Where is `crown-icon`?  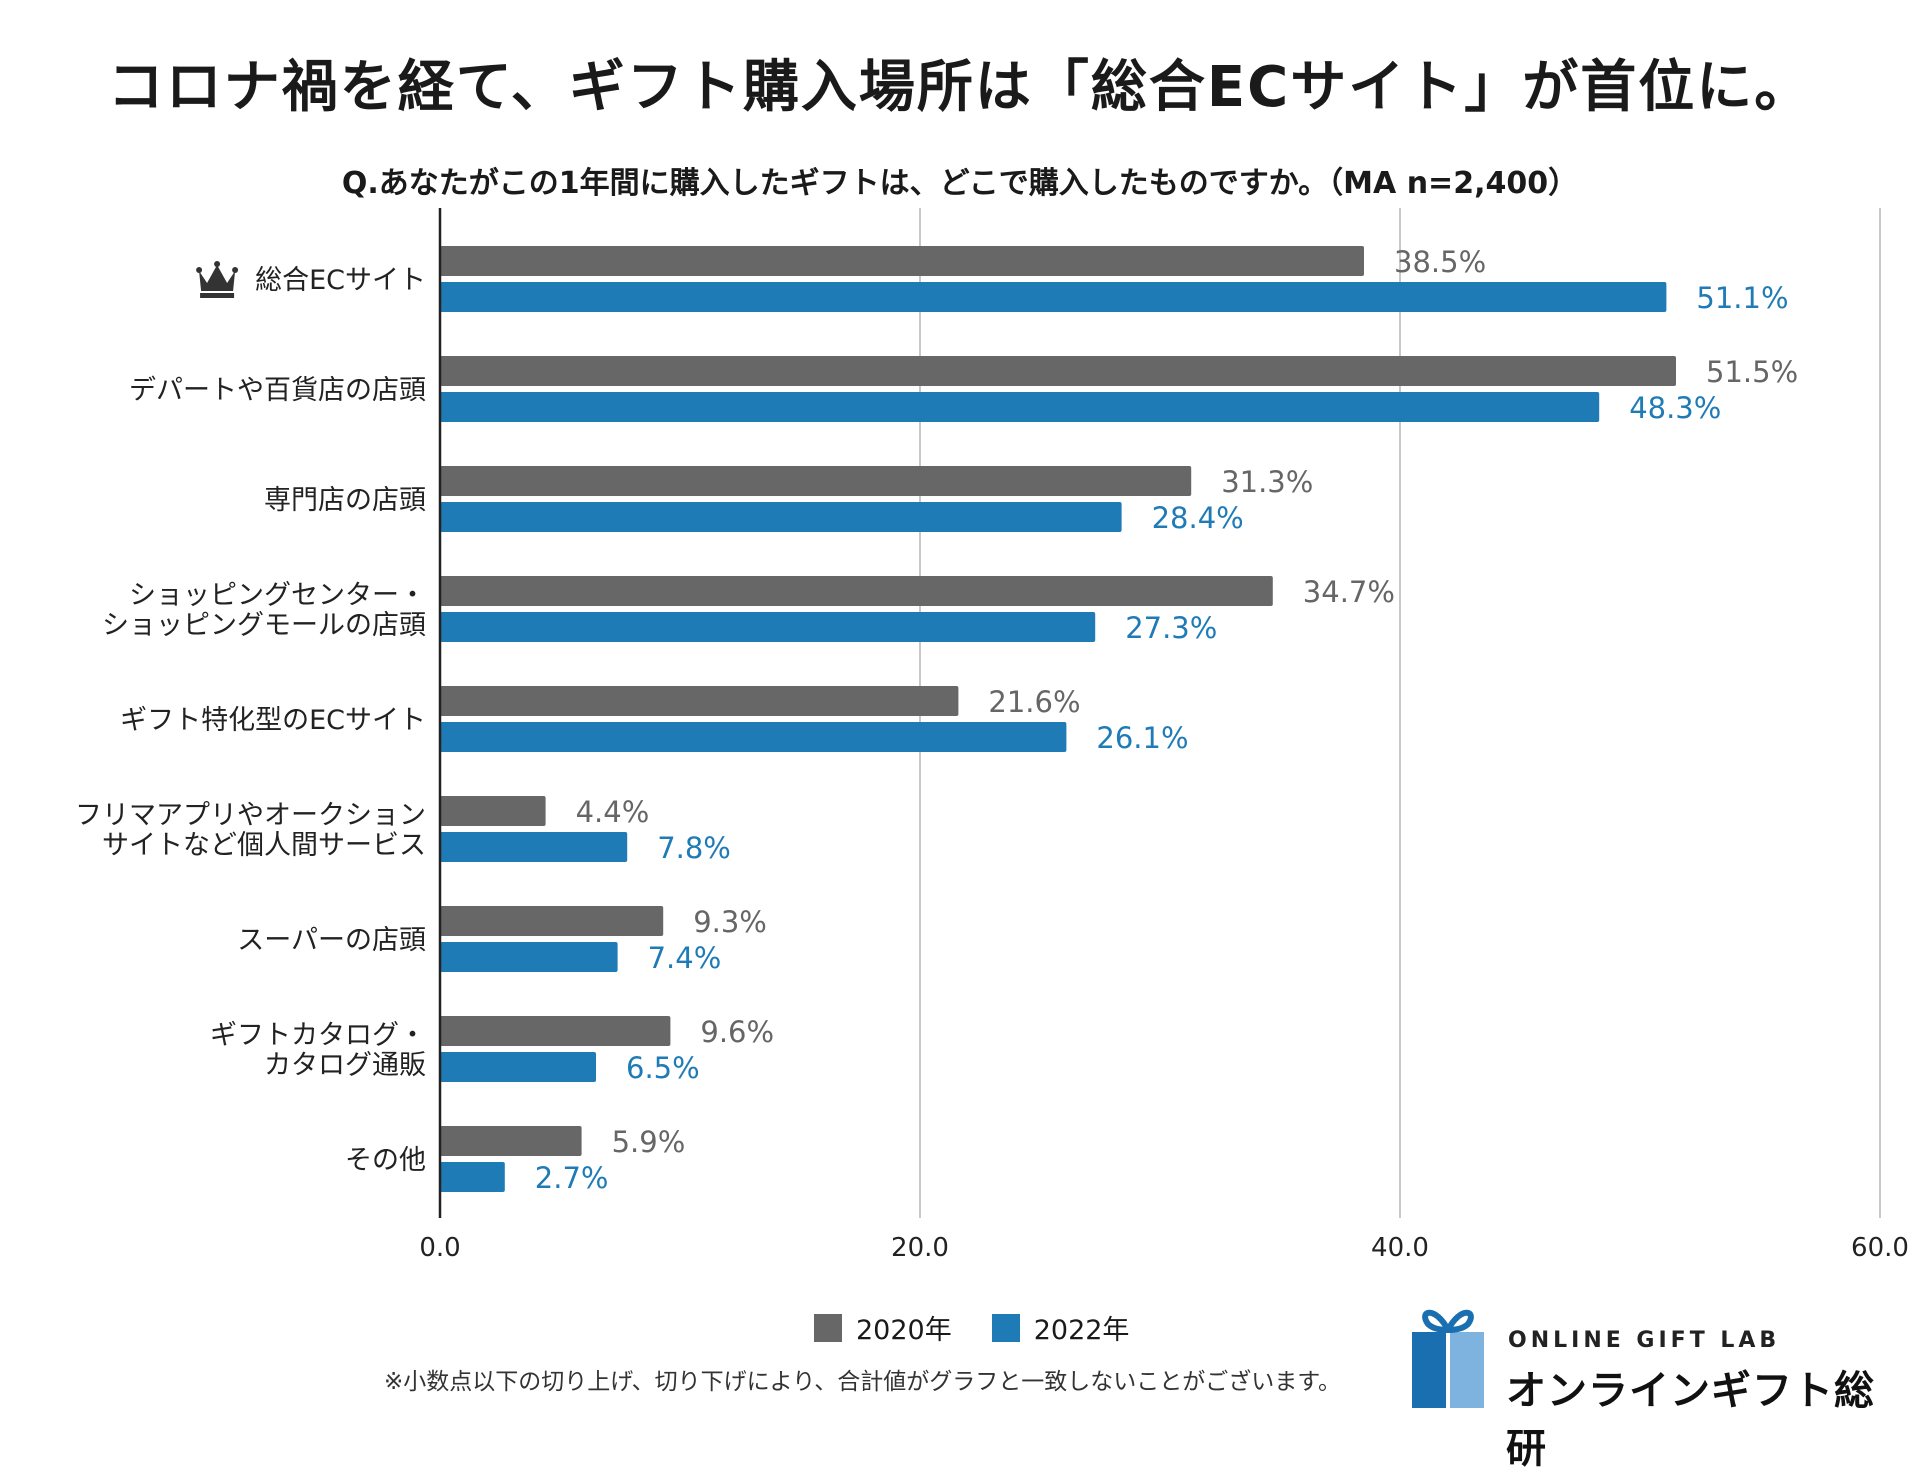
crown-icon is located at coordinates (217, 279).